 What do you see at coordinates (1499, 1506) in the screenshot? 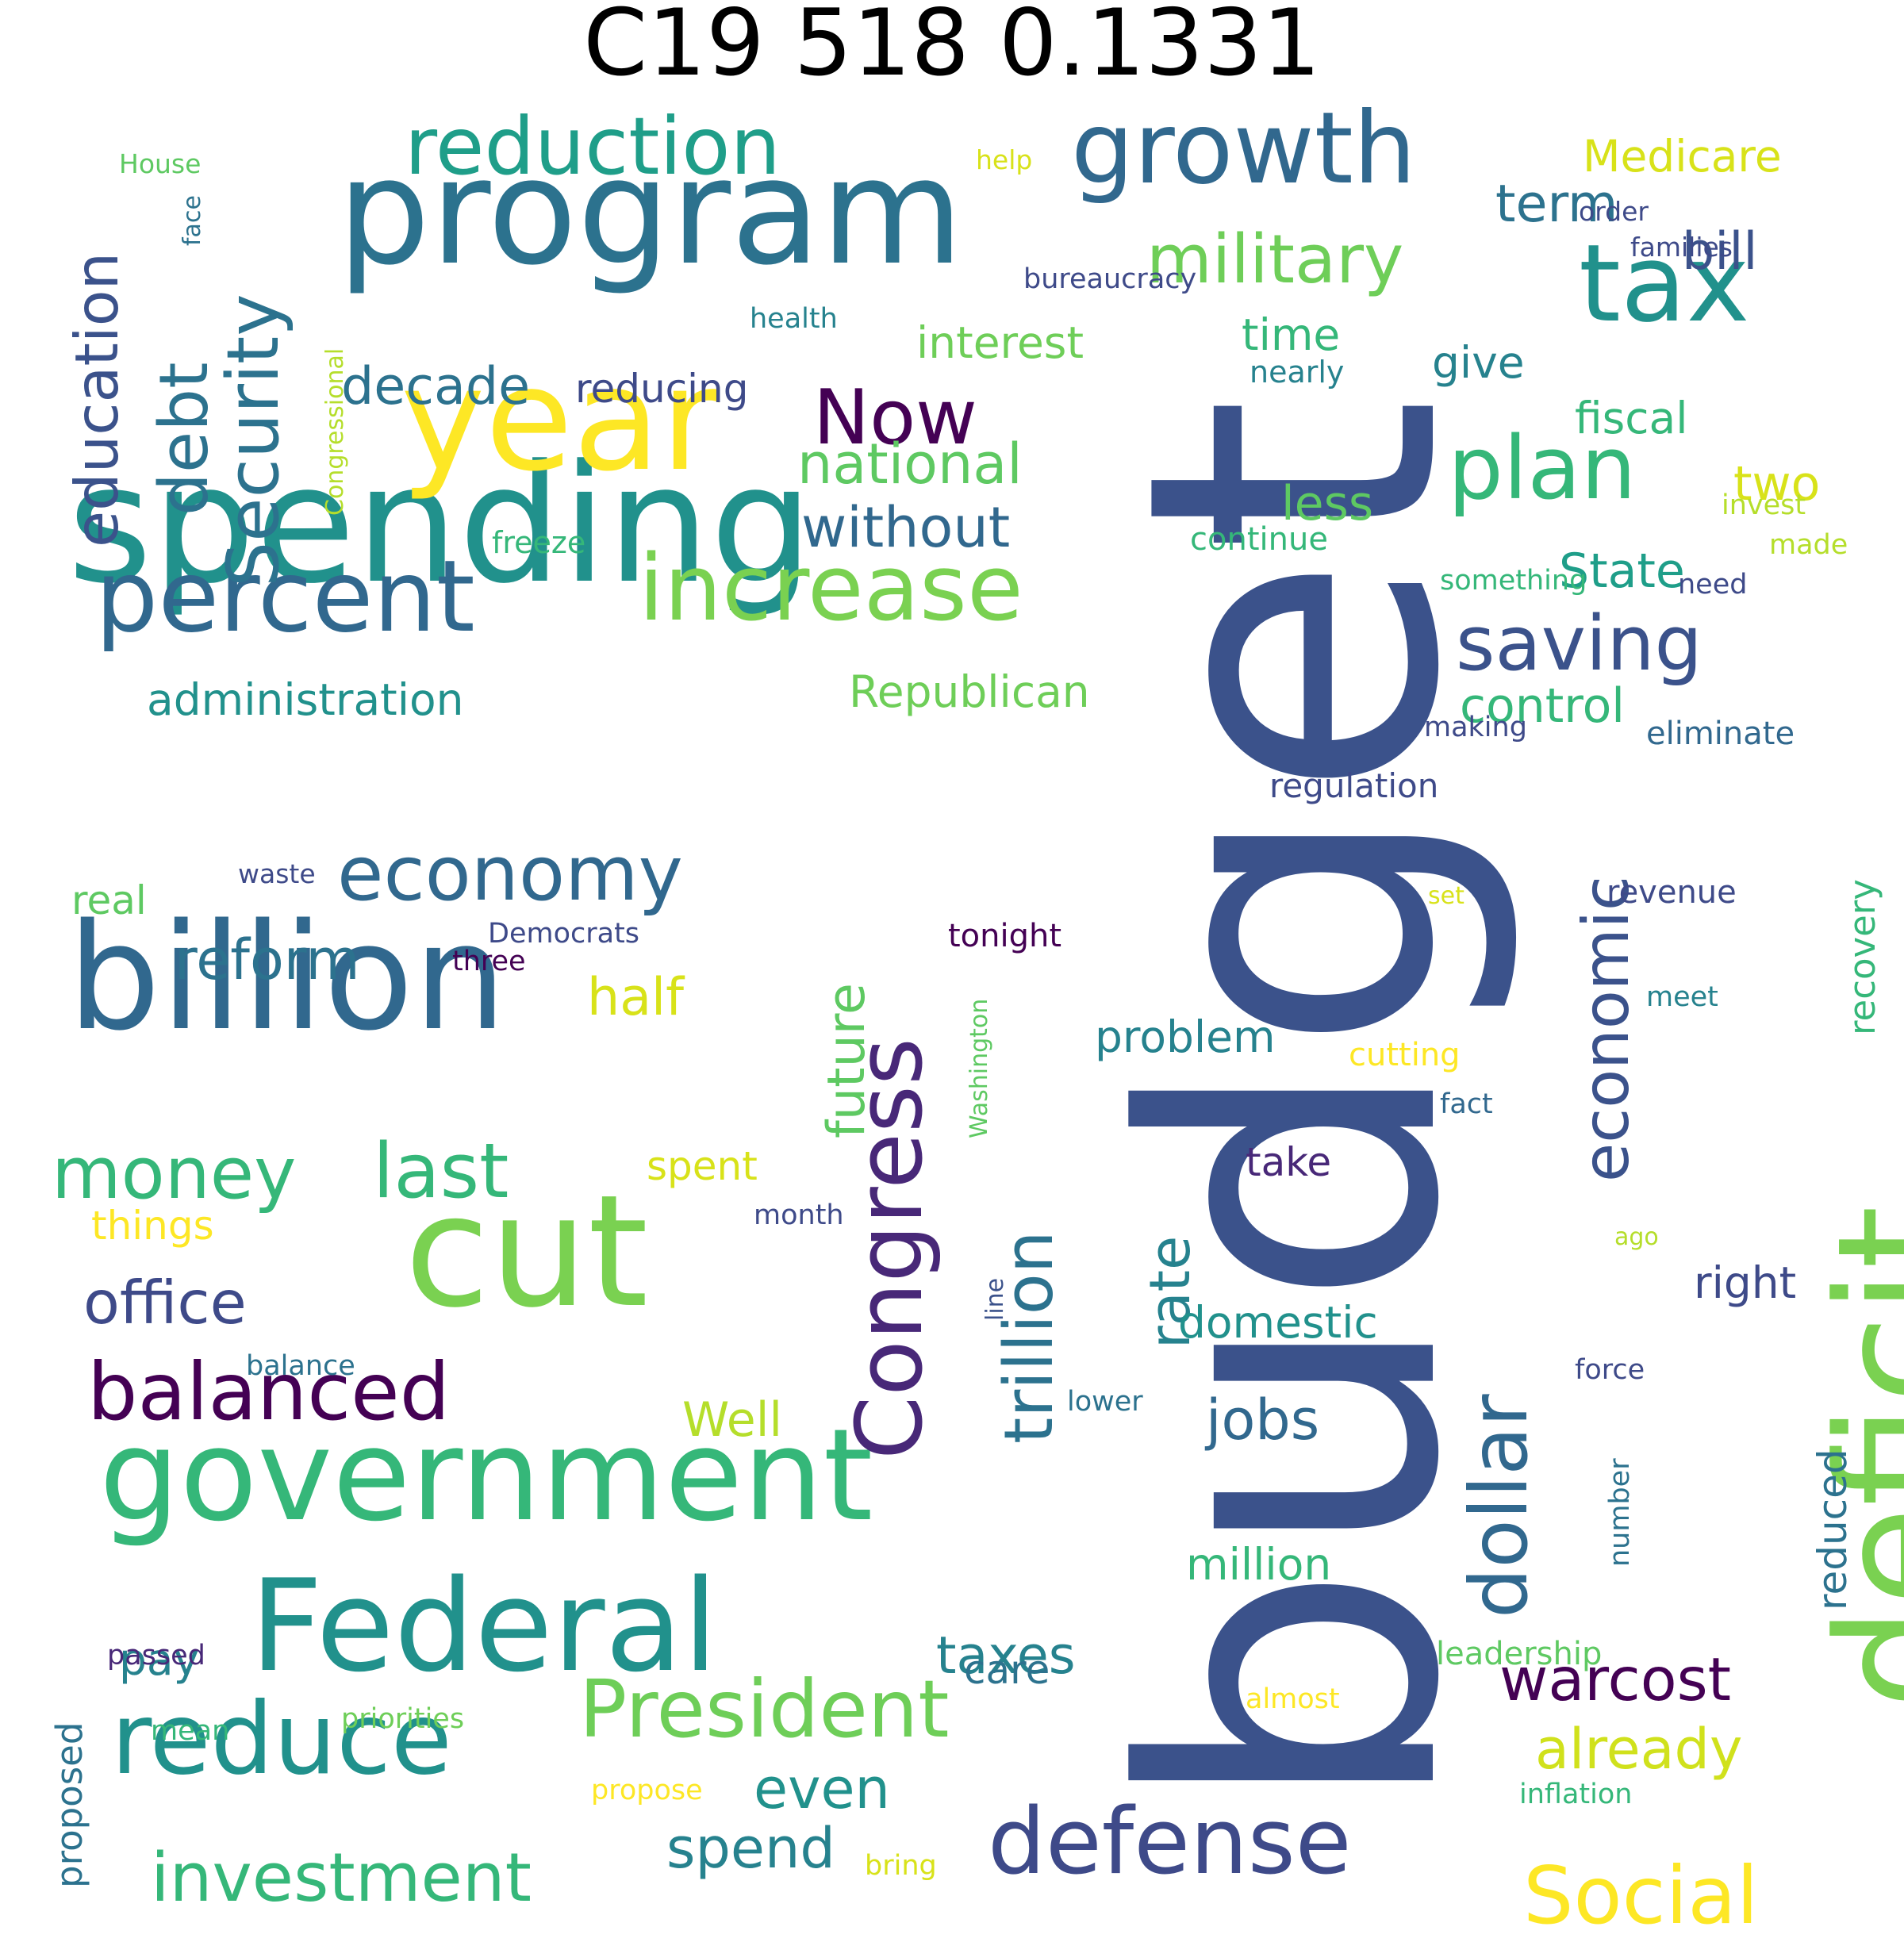
I see `cloud-word: dollar` at bounding box center [1499, 1506].